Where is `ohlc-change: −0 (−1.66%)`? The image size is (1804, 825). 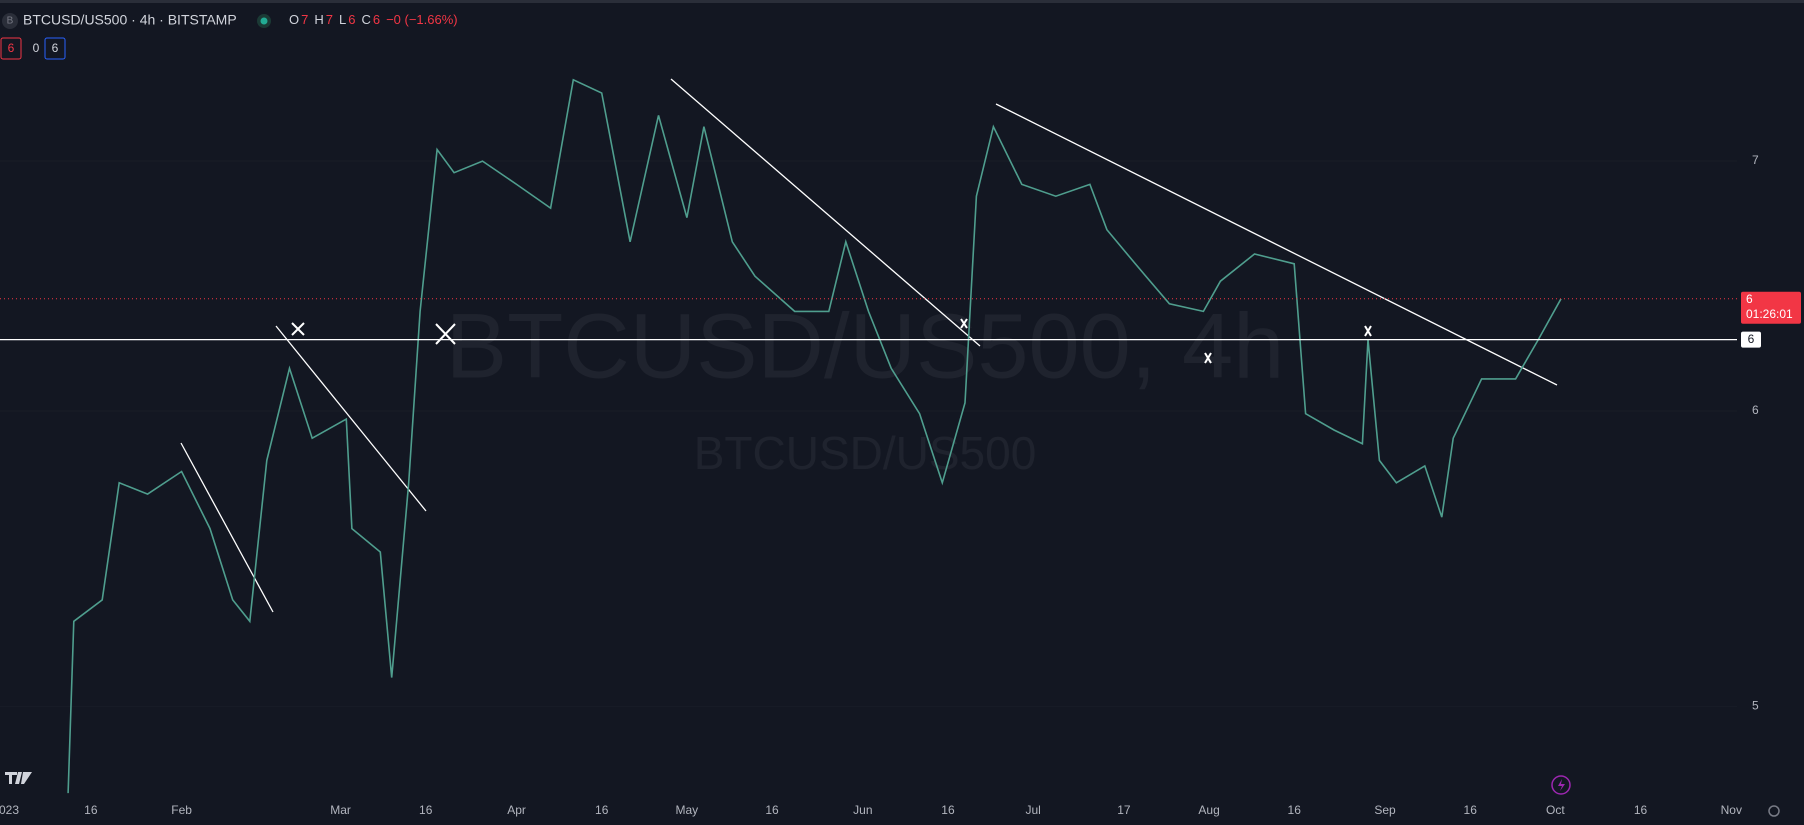
ohlc-change: −0 (−1.66%) is located at coordinates (422, 19).